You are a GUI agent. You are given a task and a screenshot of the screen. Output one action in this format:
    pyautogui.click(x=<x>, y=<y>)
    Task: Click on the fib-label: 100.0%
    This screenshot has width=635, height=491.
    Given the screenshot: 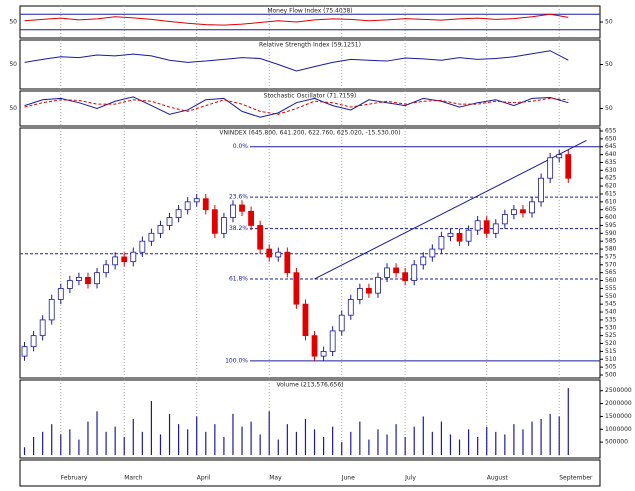 What is the action you would take?
    pyautogui.click(x=236, y=360)
    